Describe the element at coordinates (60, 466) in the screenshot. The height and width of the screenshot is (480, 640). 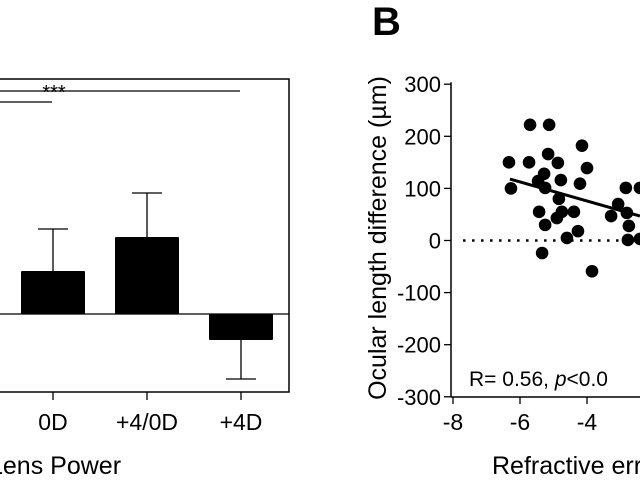
I see `x-axis-label: Lens Power` at that location.